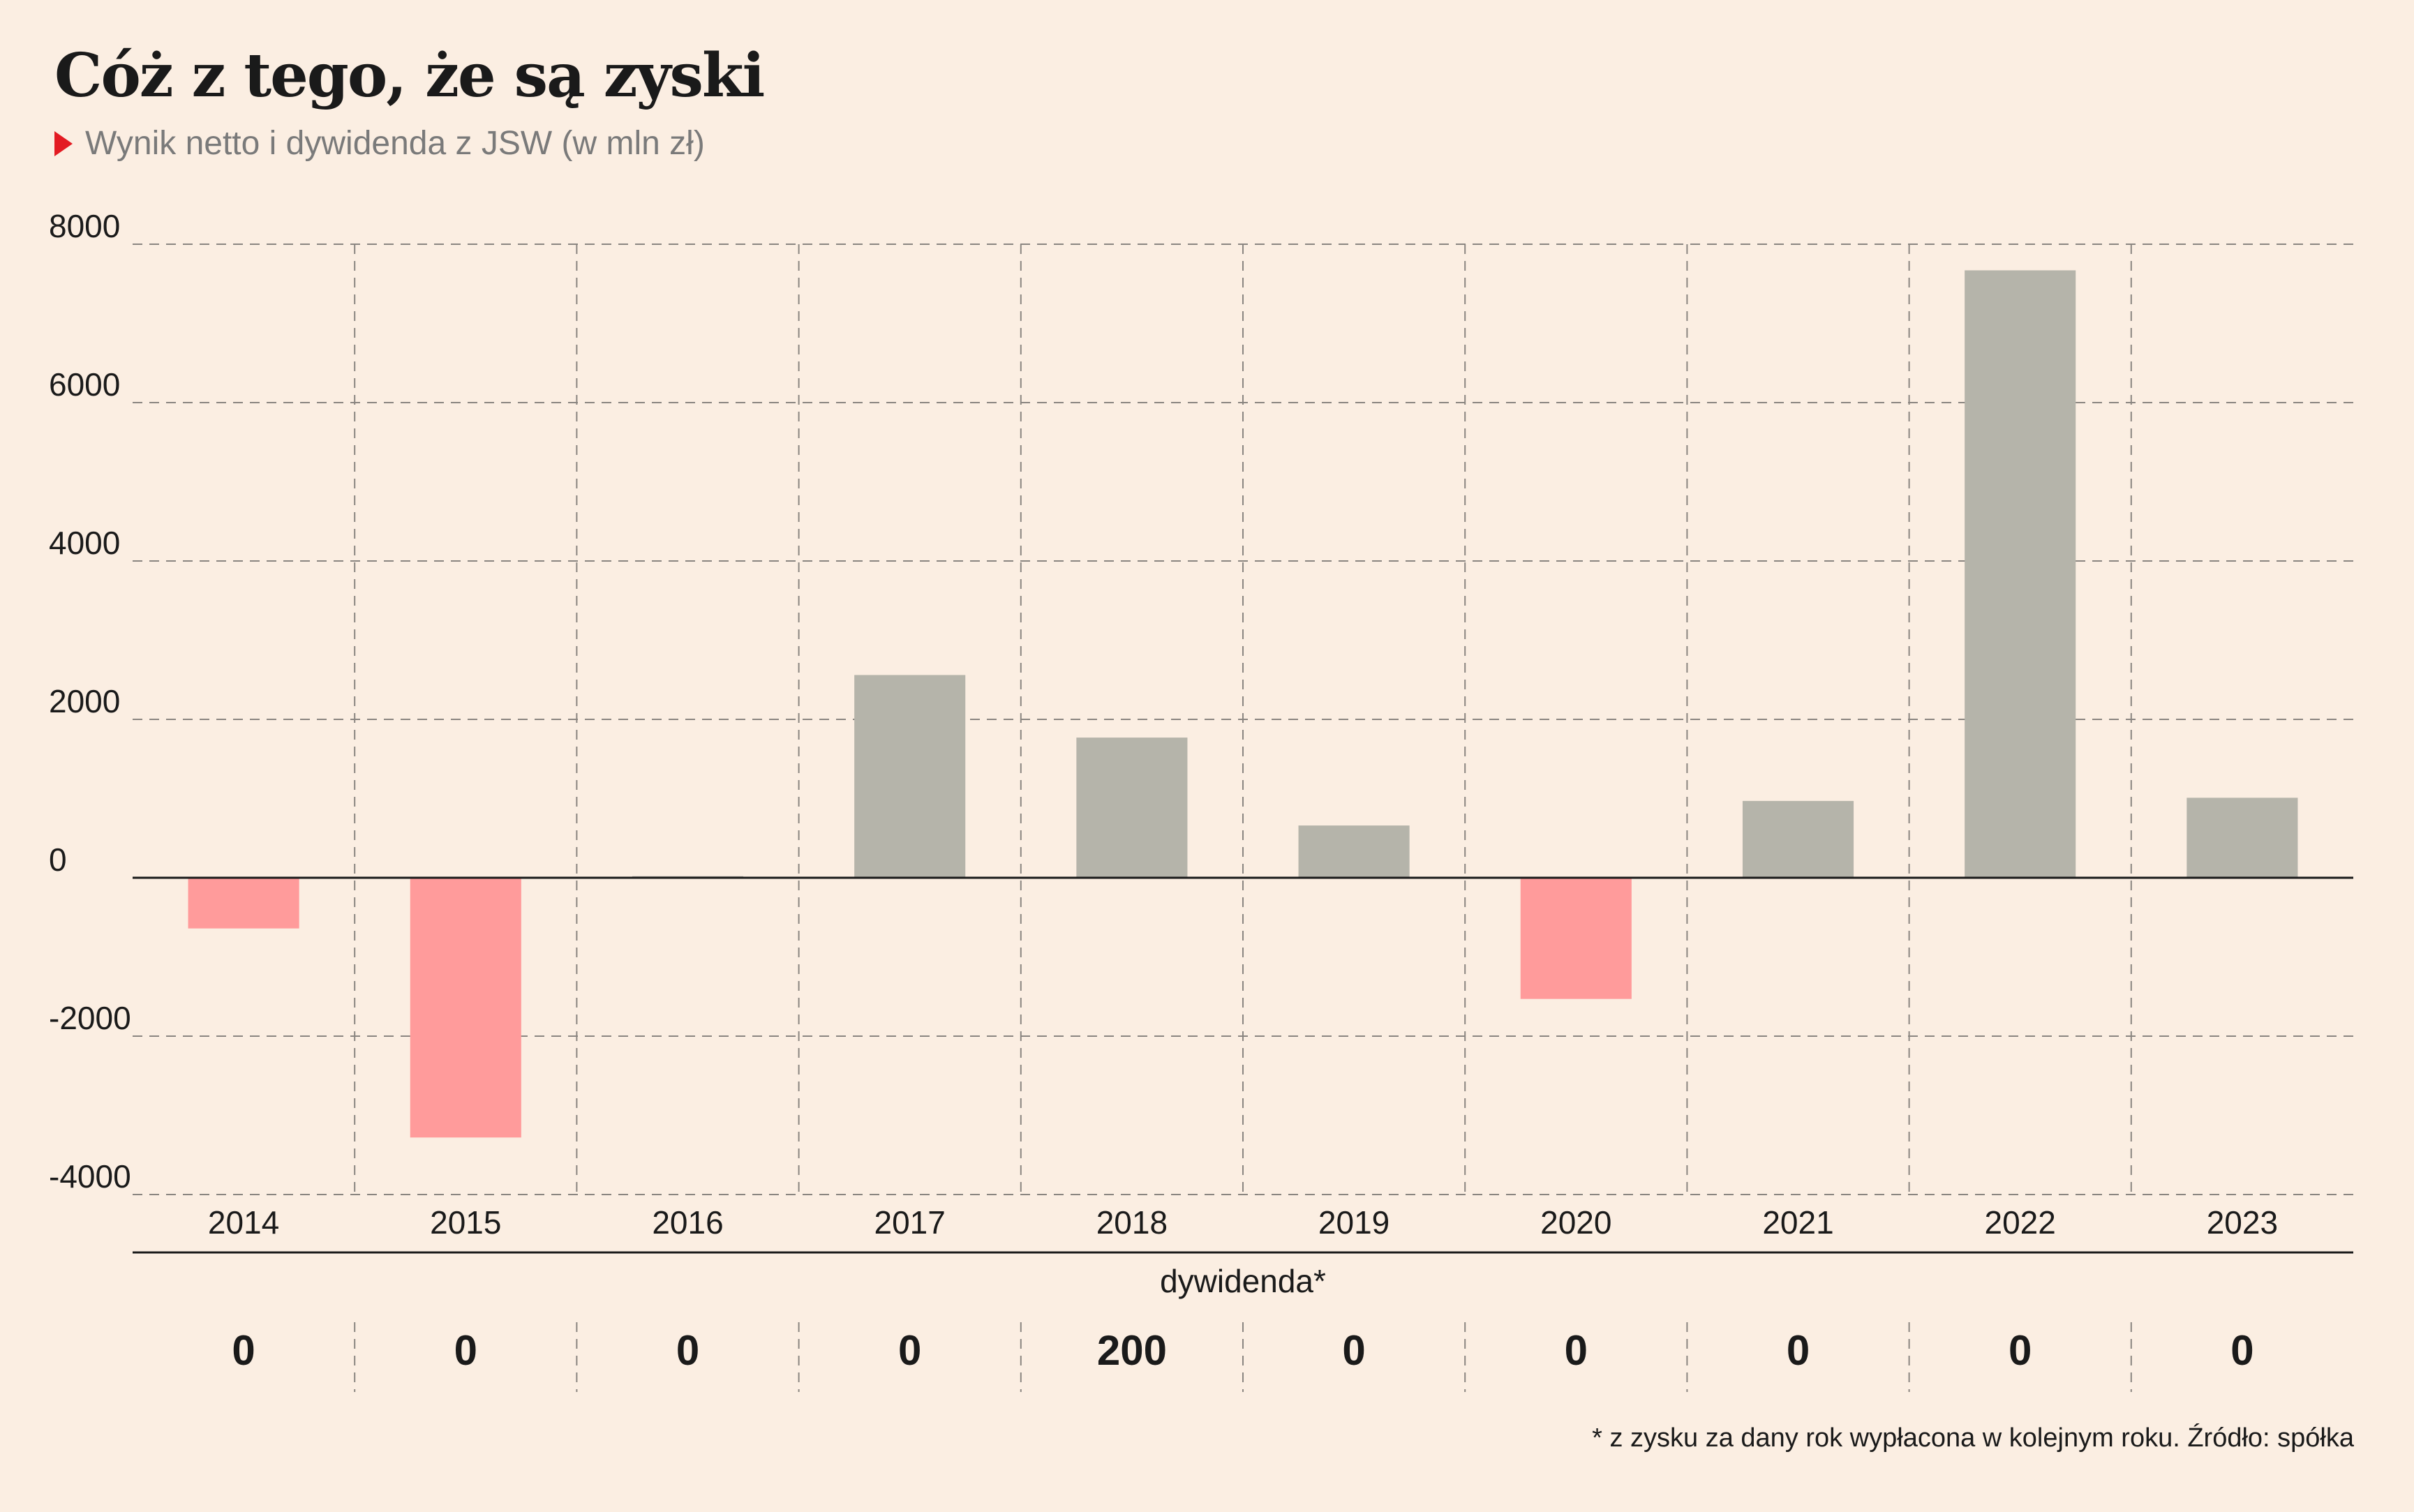  Describe the element at coordinates (395, 143) in the screenshot. I see `subtitle-text: Wynik netto i dywidenda z JSW (w mln zł)` at that location.